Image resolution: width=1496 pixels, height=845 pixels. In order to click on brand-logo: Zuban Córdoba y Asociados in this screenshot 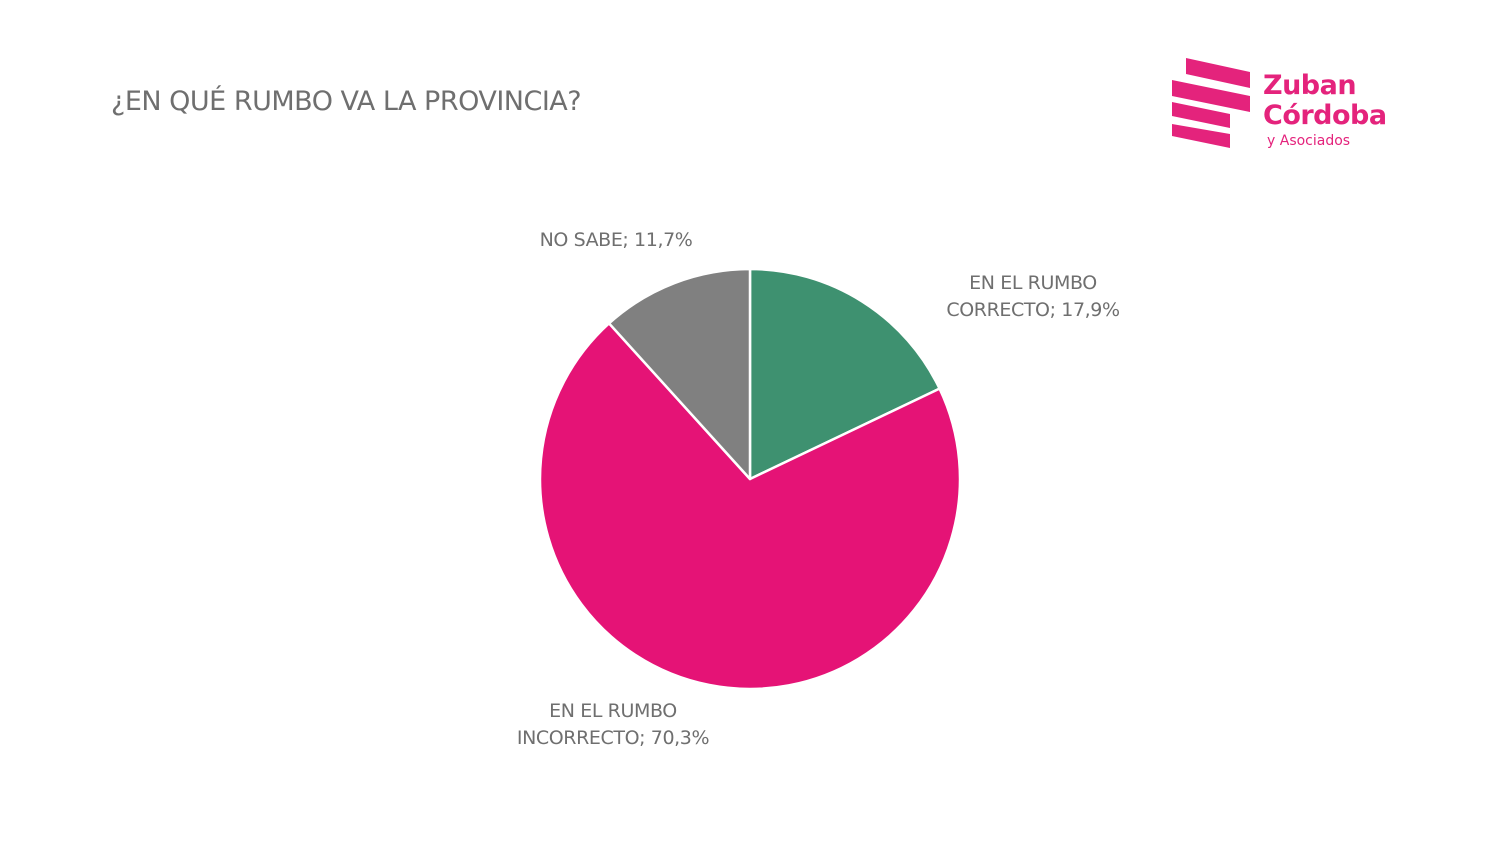, I will do `click(1281, 108)`.